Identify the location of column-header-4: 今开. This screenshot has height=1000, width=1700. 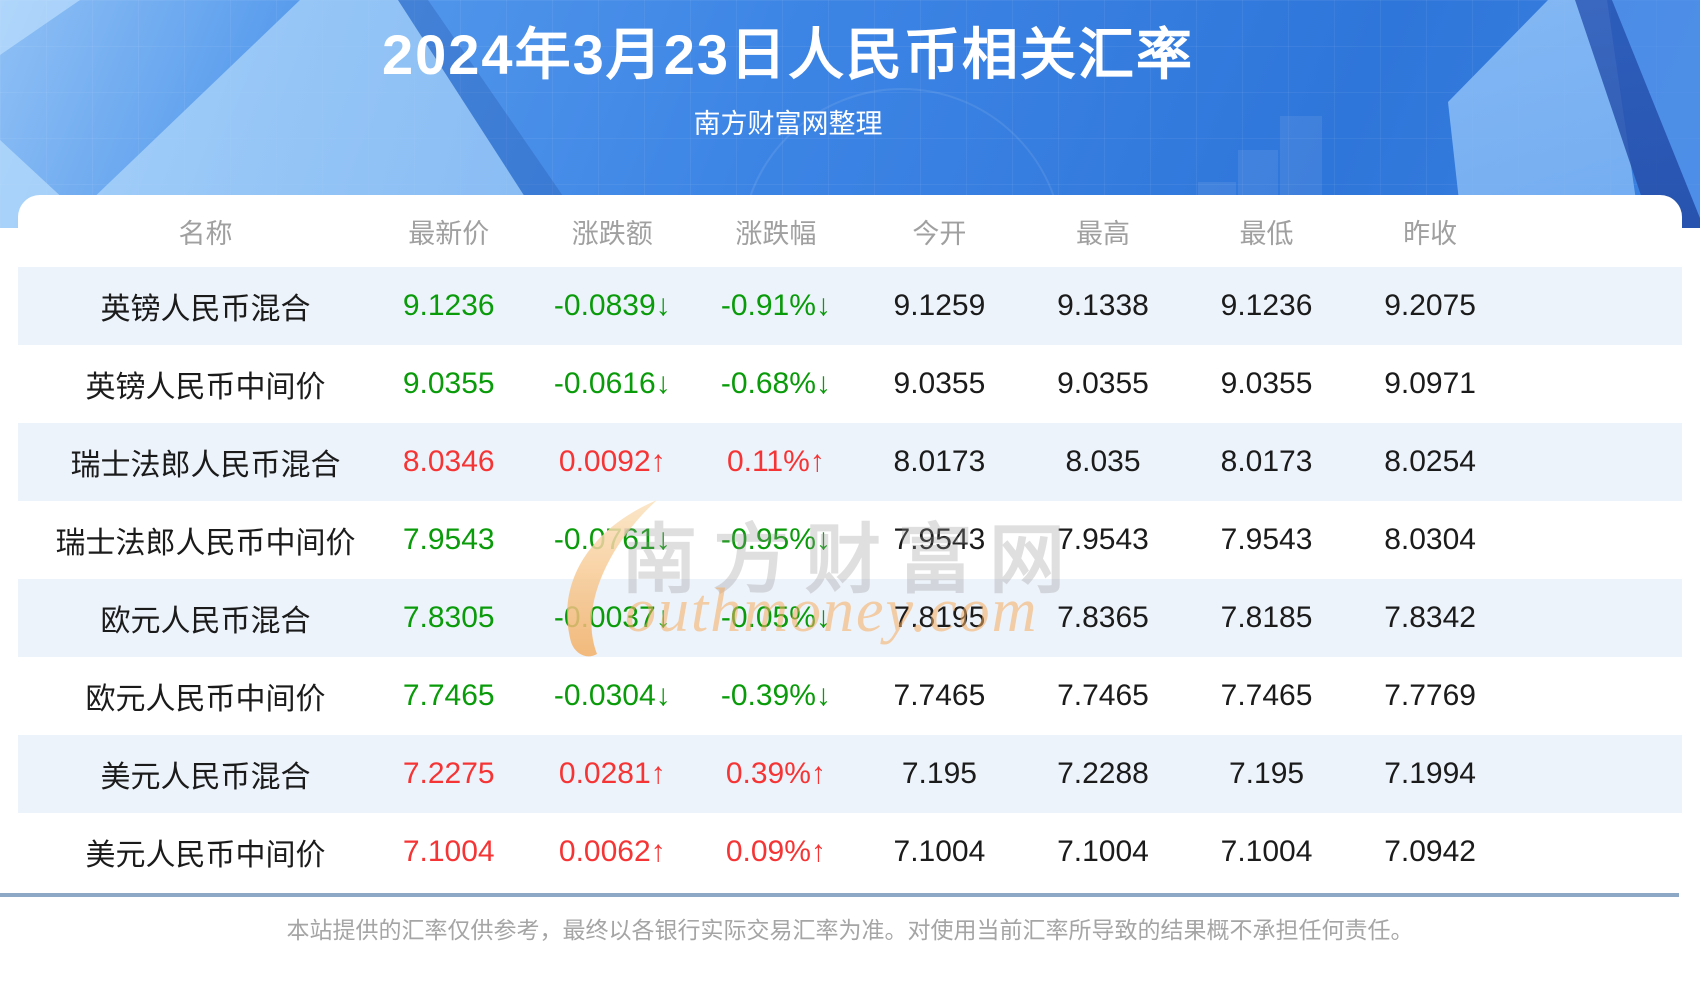
(939, 233).